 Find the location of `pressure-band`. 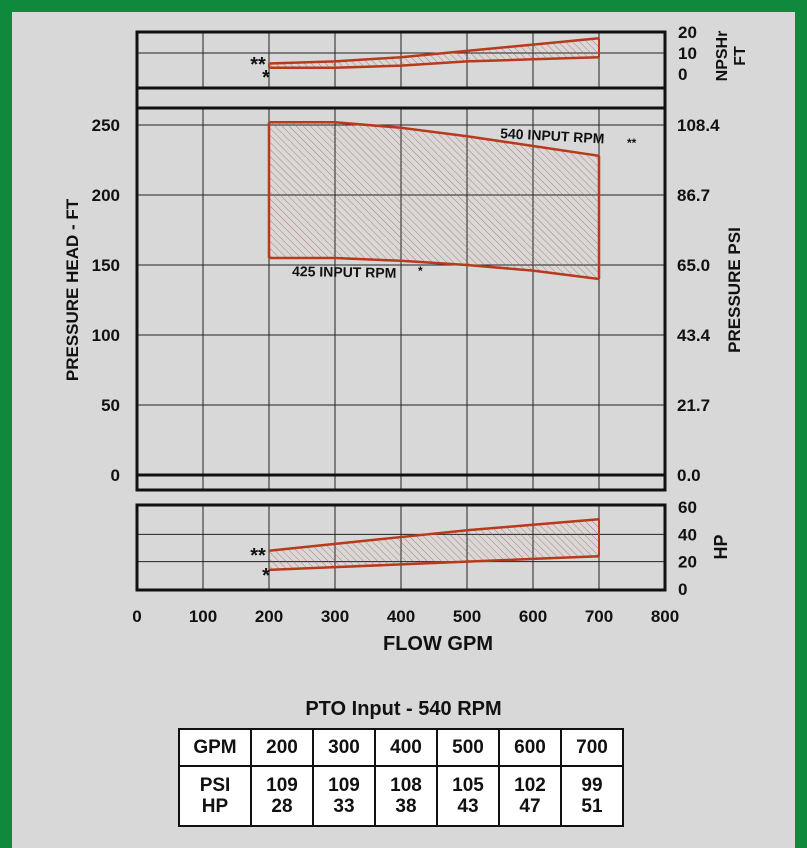

pressure-band is located at coordinates (434, 200).